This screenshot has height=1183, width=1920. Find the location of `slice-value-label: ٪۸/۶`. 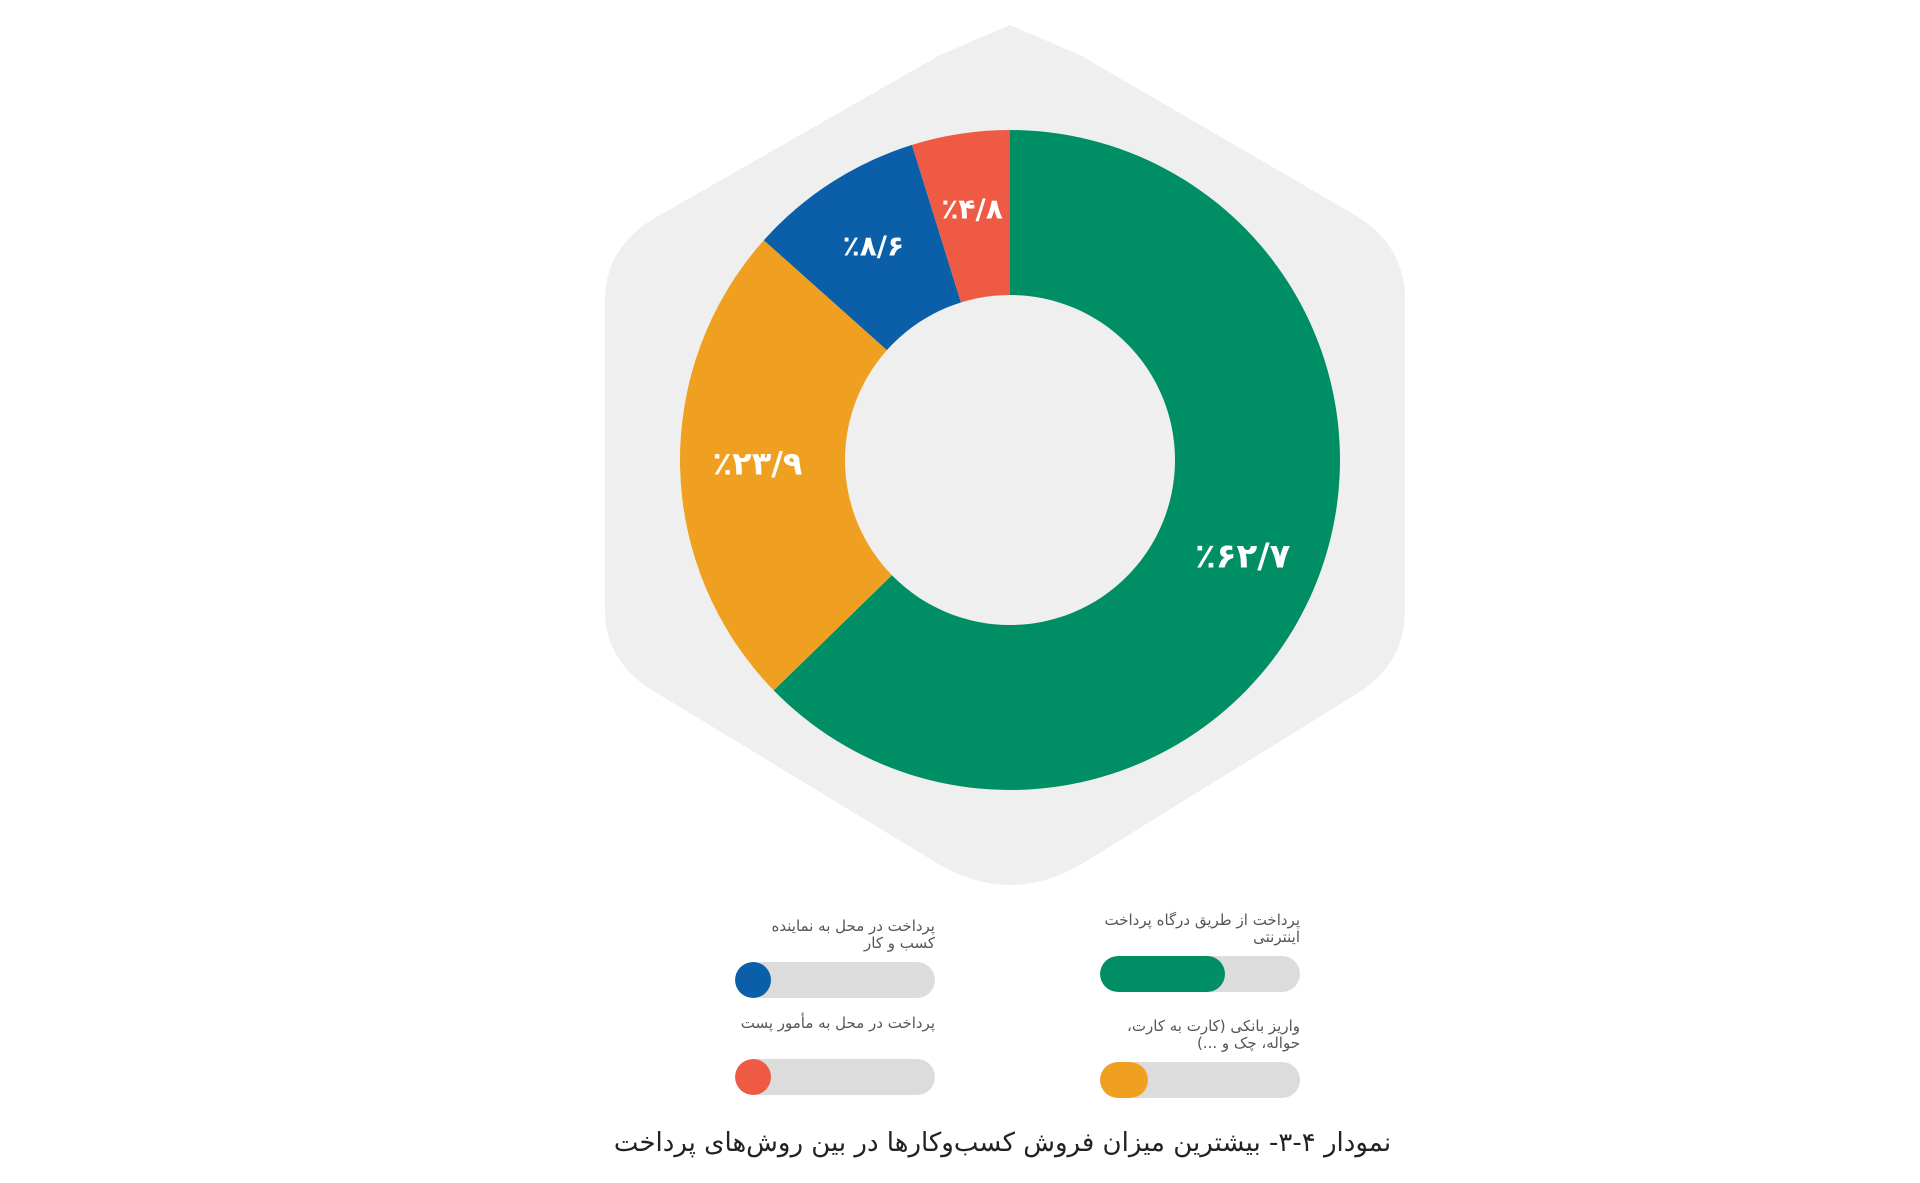

slice-value-label: ٪۸/۶ is located at coordinates (874, 246).